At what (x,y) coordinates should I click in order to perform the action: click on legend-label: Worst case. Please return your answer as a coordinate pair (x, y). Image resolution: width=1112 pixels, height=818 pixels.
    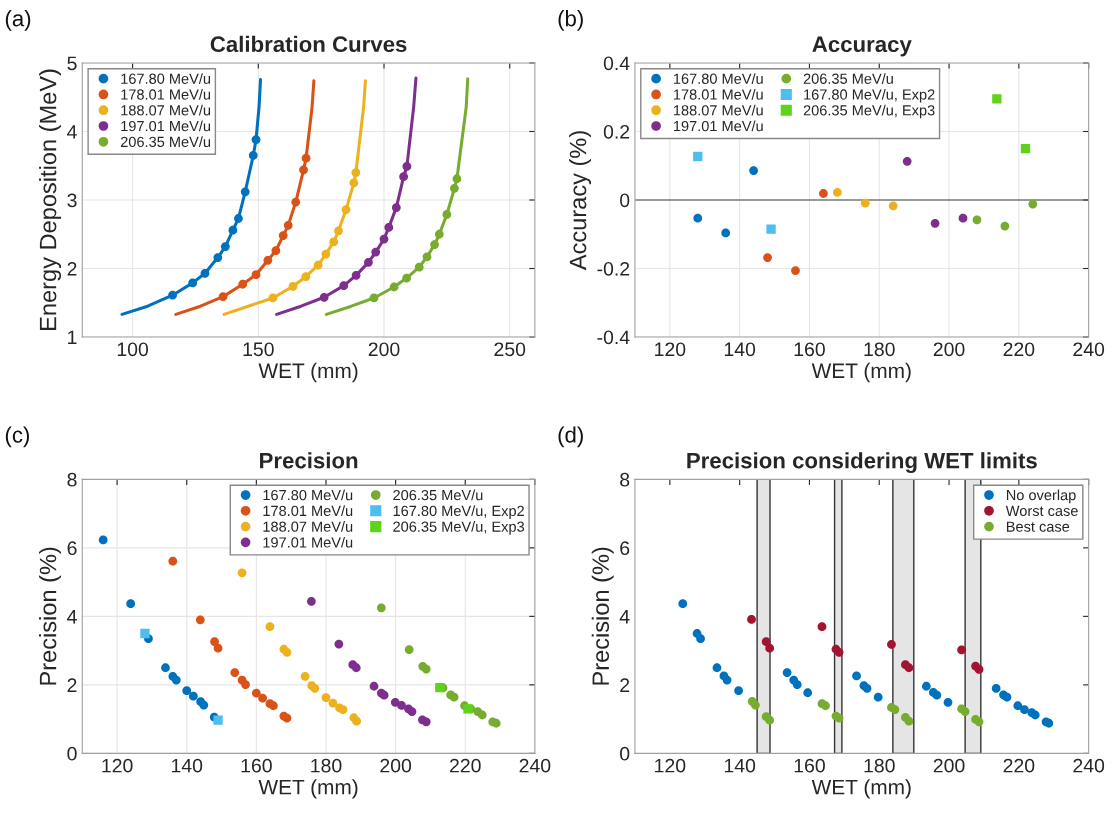
    Looking at the image, I should click on (1041, 511).